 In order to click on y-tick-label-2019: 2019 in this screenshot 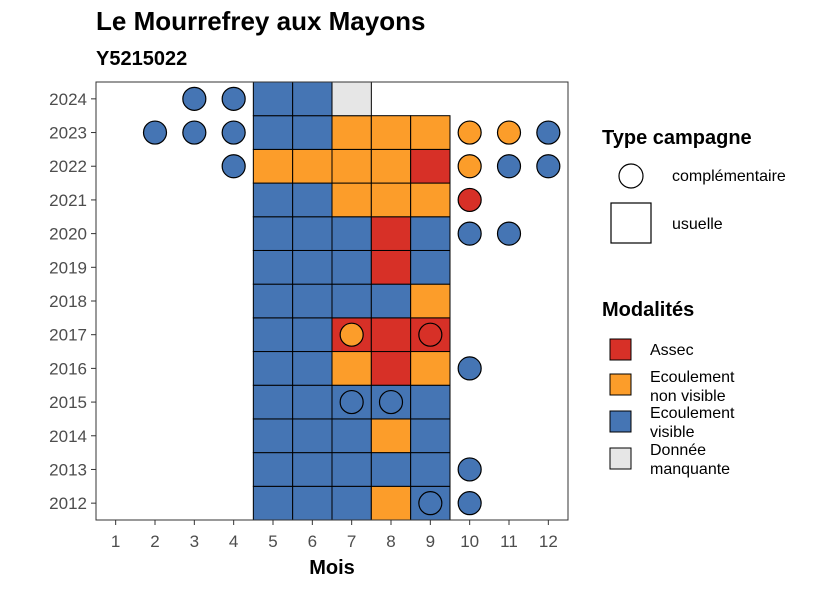, I will do `click(68, 267)`.